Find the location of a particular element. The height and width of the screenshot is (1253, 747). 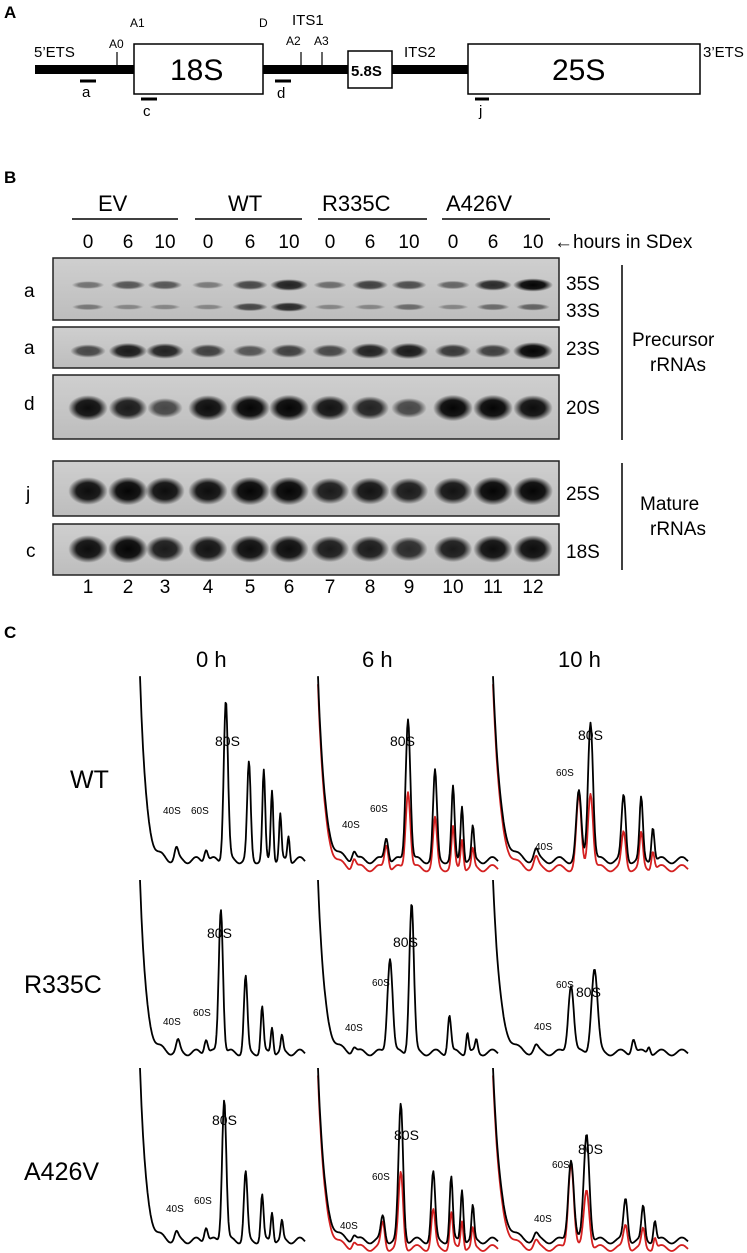

label-a1: A1 is located at coordinates (137, 23).